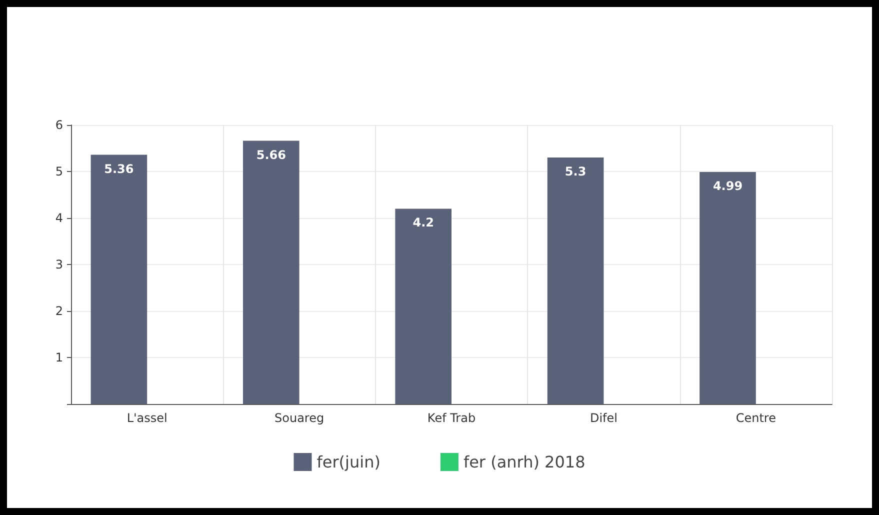 This screenshot has width=879, height=515. What do you see at coordinates (59, 265) in the screenshot?
I see `y-tick-label: 3` at bounding box center [59, 265].